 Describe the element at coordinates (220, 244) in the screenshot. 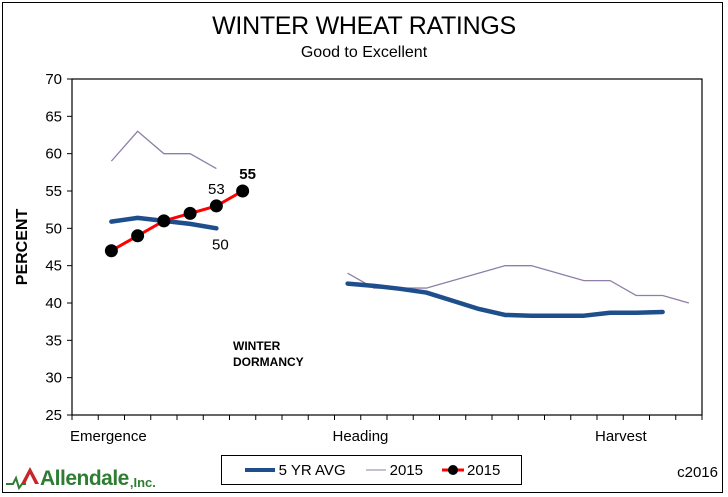

I see `data-label-50: 50` at that location.